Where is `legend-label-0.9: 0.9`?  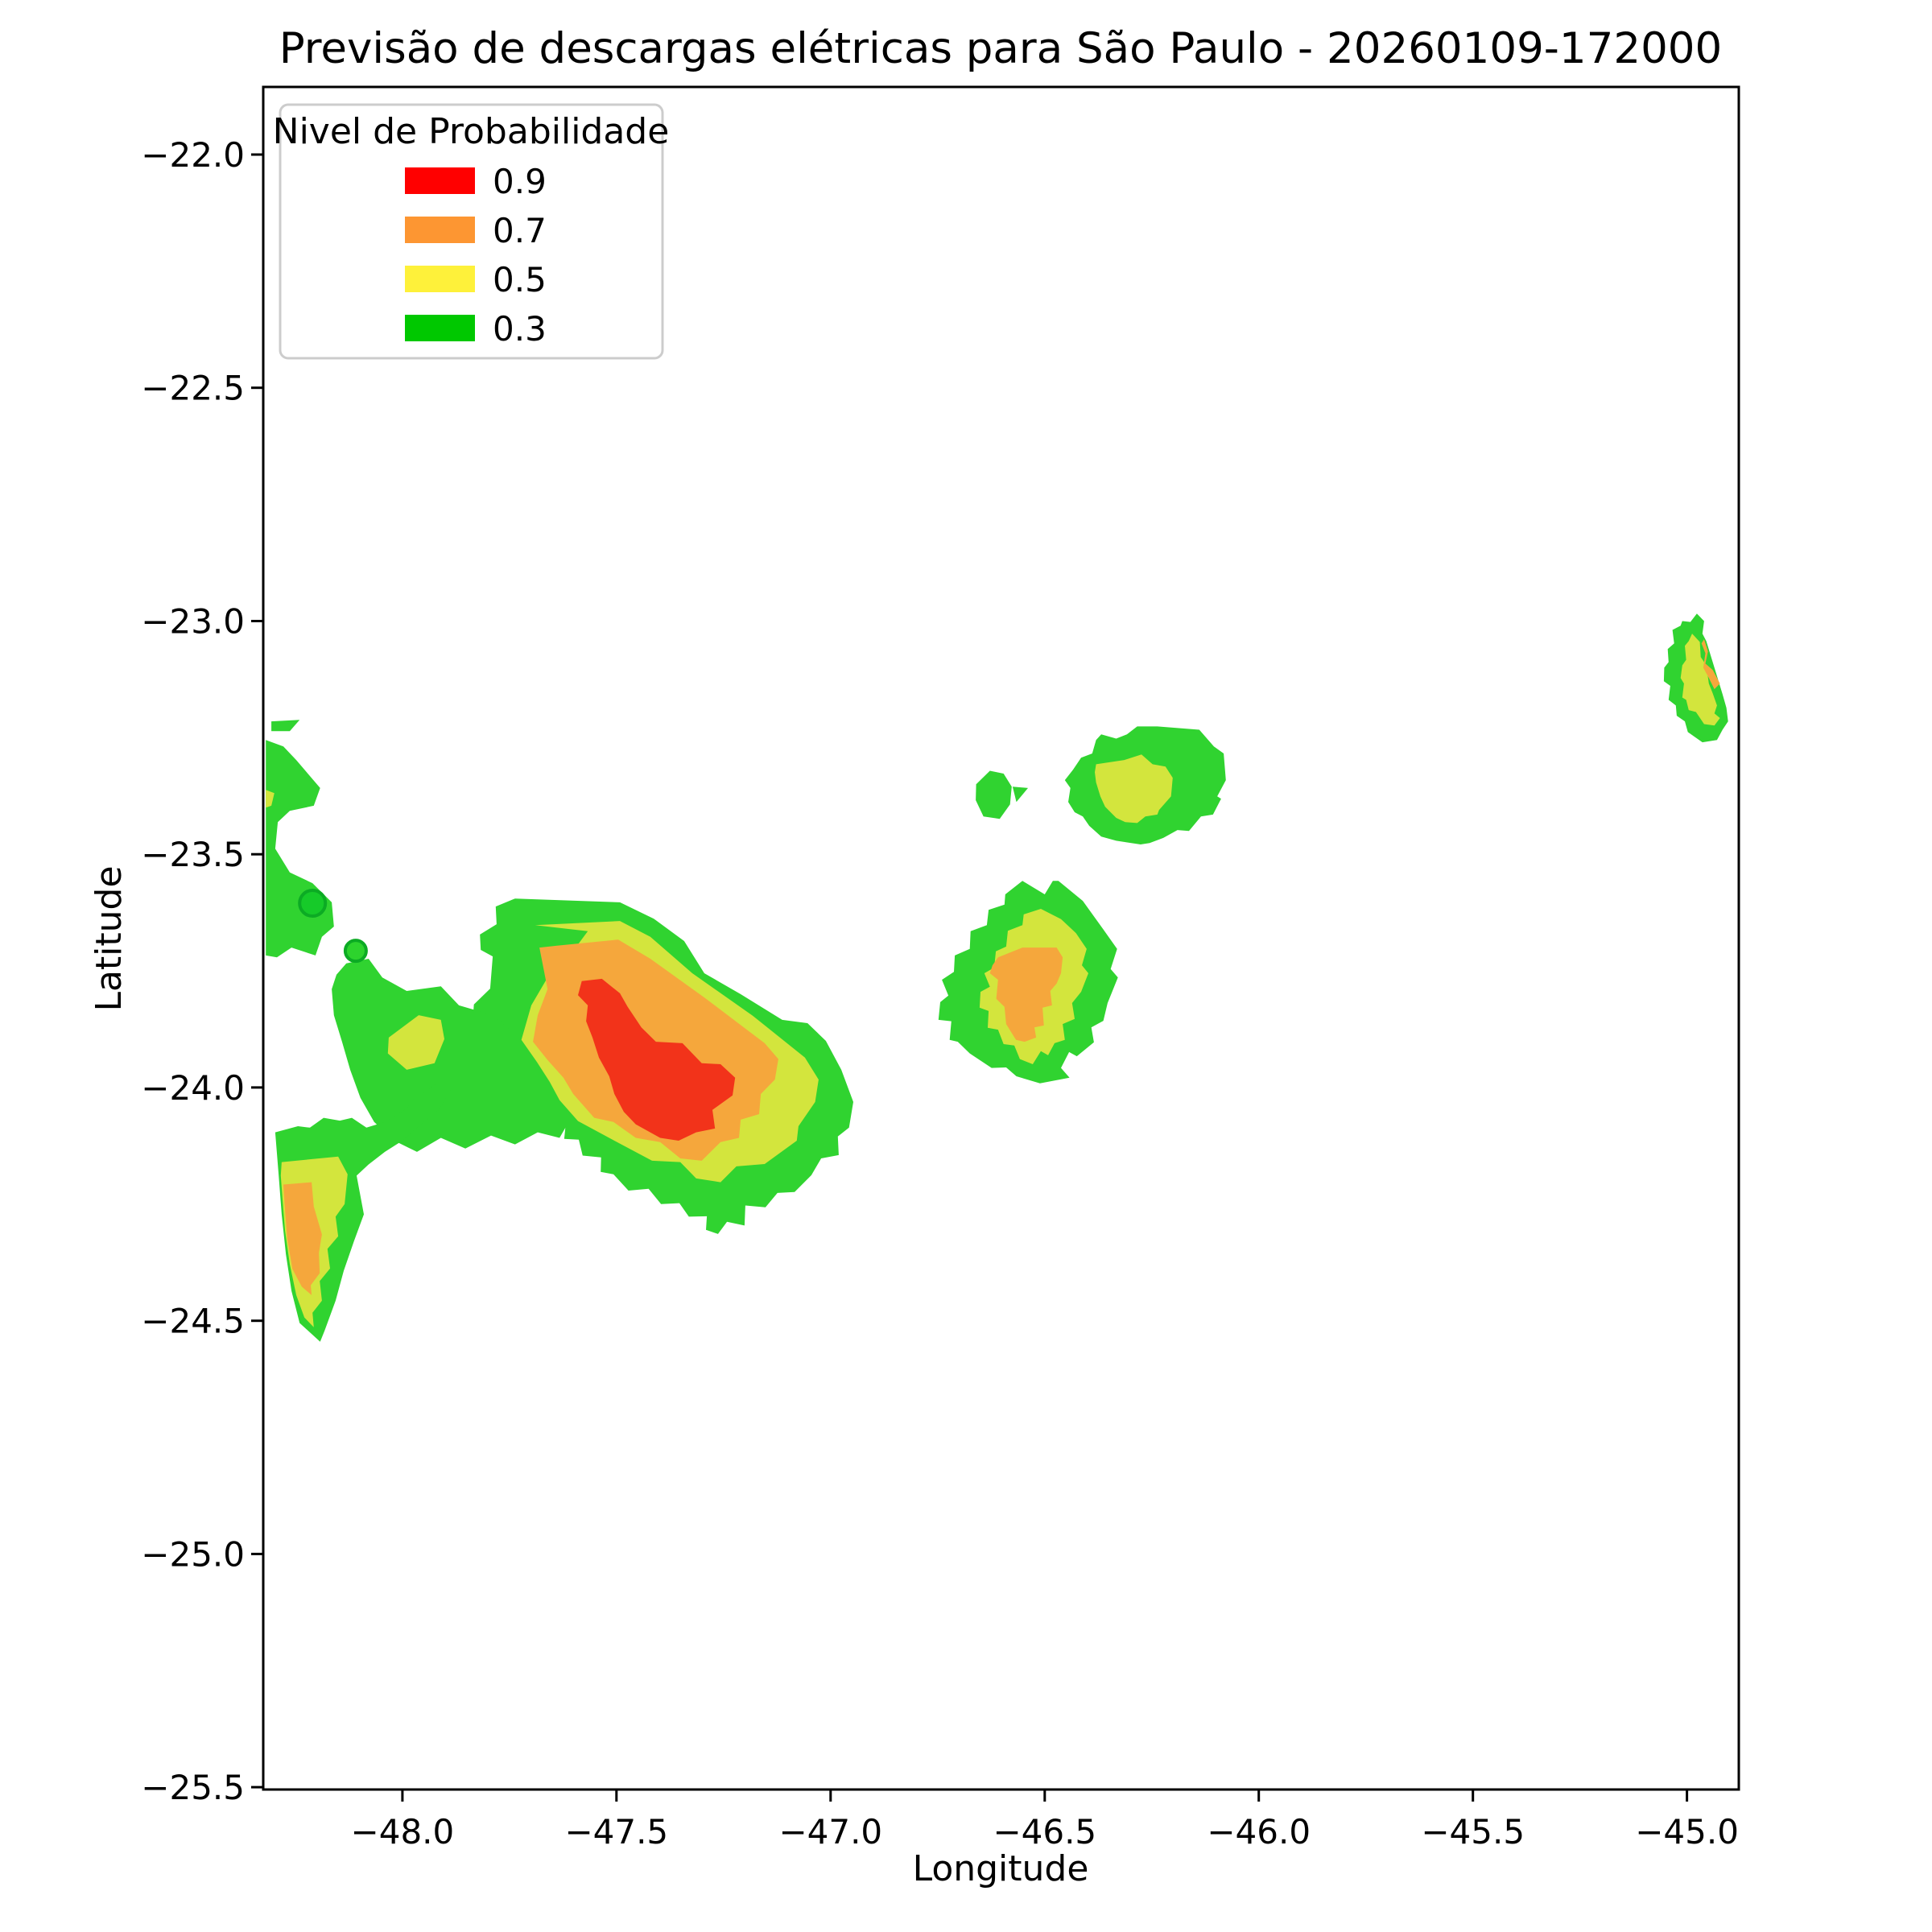 legend-label-0.9: 0.9 is located at coordinates (520, 181).